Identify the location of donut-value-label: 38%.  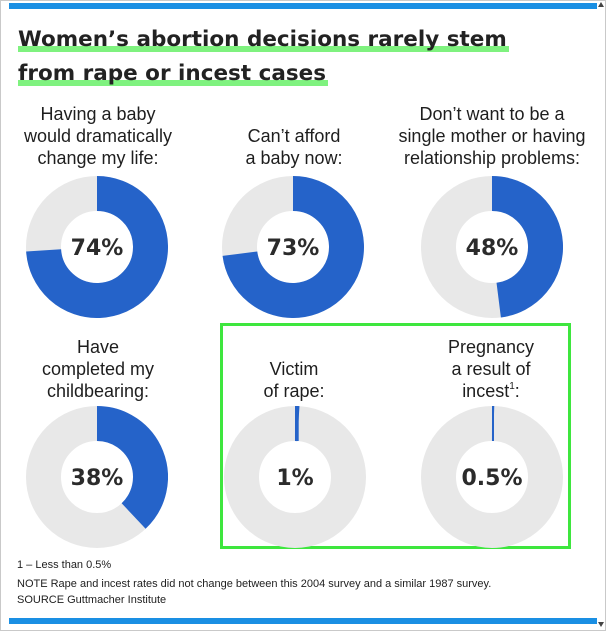
(97, 478).